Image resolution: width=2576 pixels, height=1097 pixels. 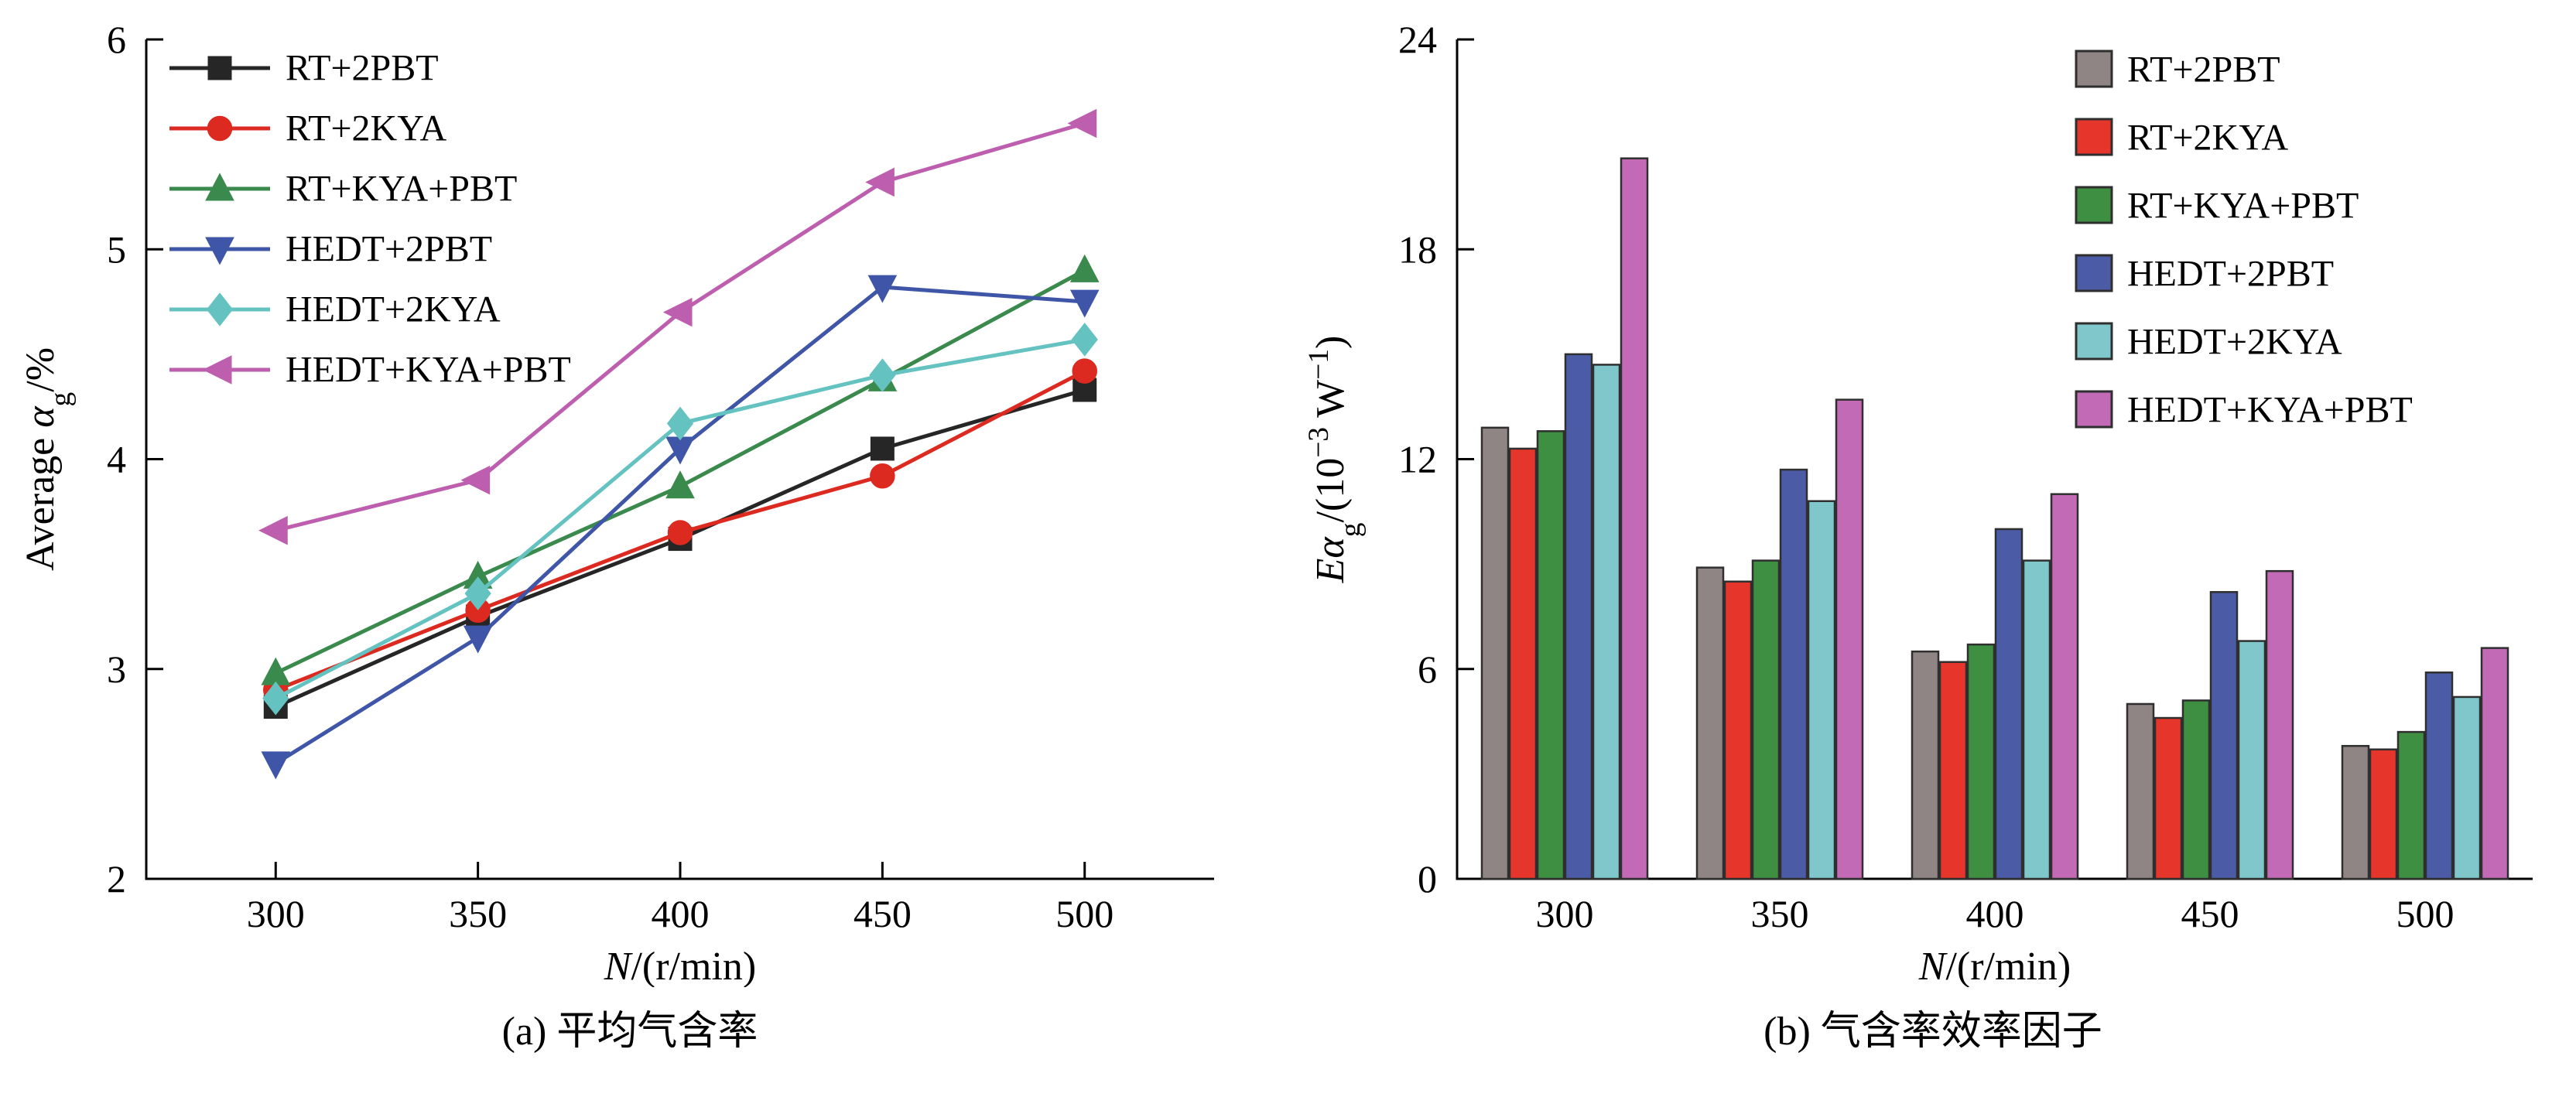 What do you see at coordinates (629, 1032) in the screenshot?
I see `panel-a-caption: (a) 平均气含率` at bounding box center [629, 1032].